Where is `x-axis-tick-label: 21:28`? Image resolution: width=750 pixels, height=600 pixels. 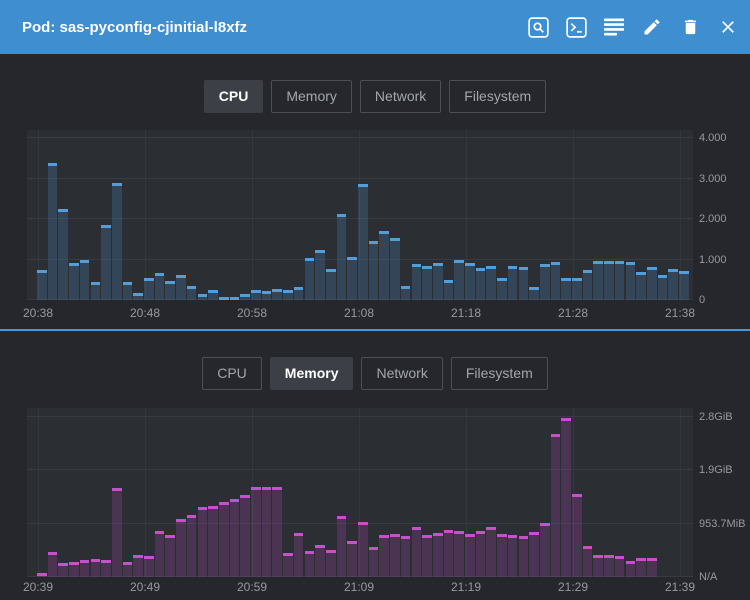
x-axis-tick-label: 21:28 is located at coordinates (573, 313).